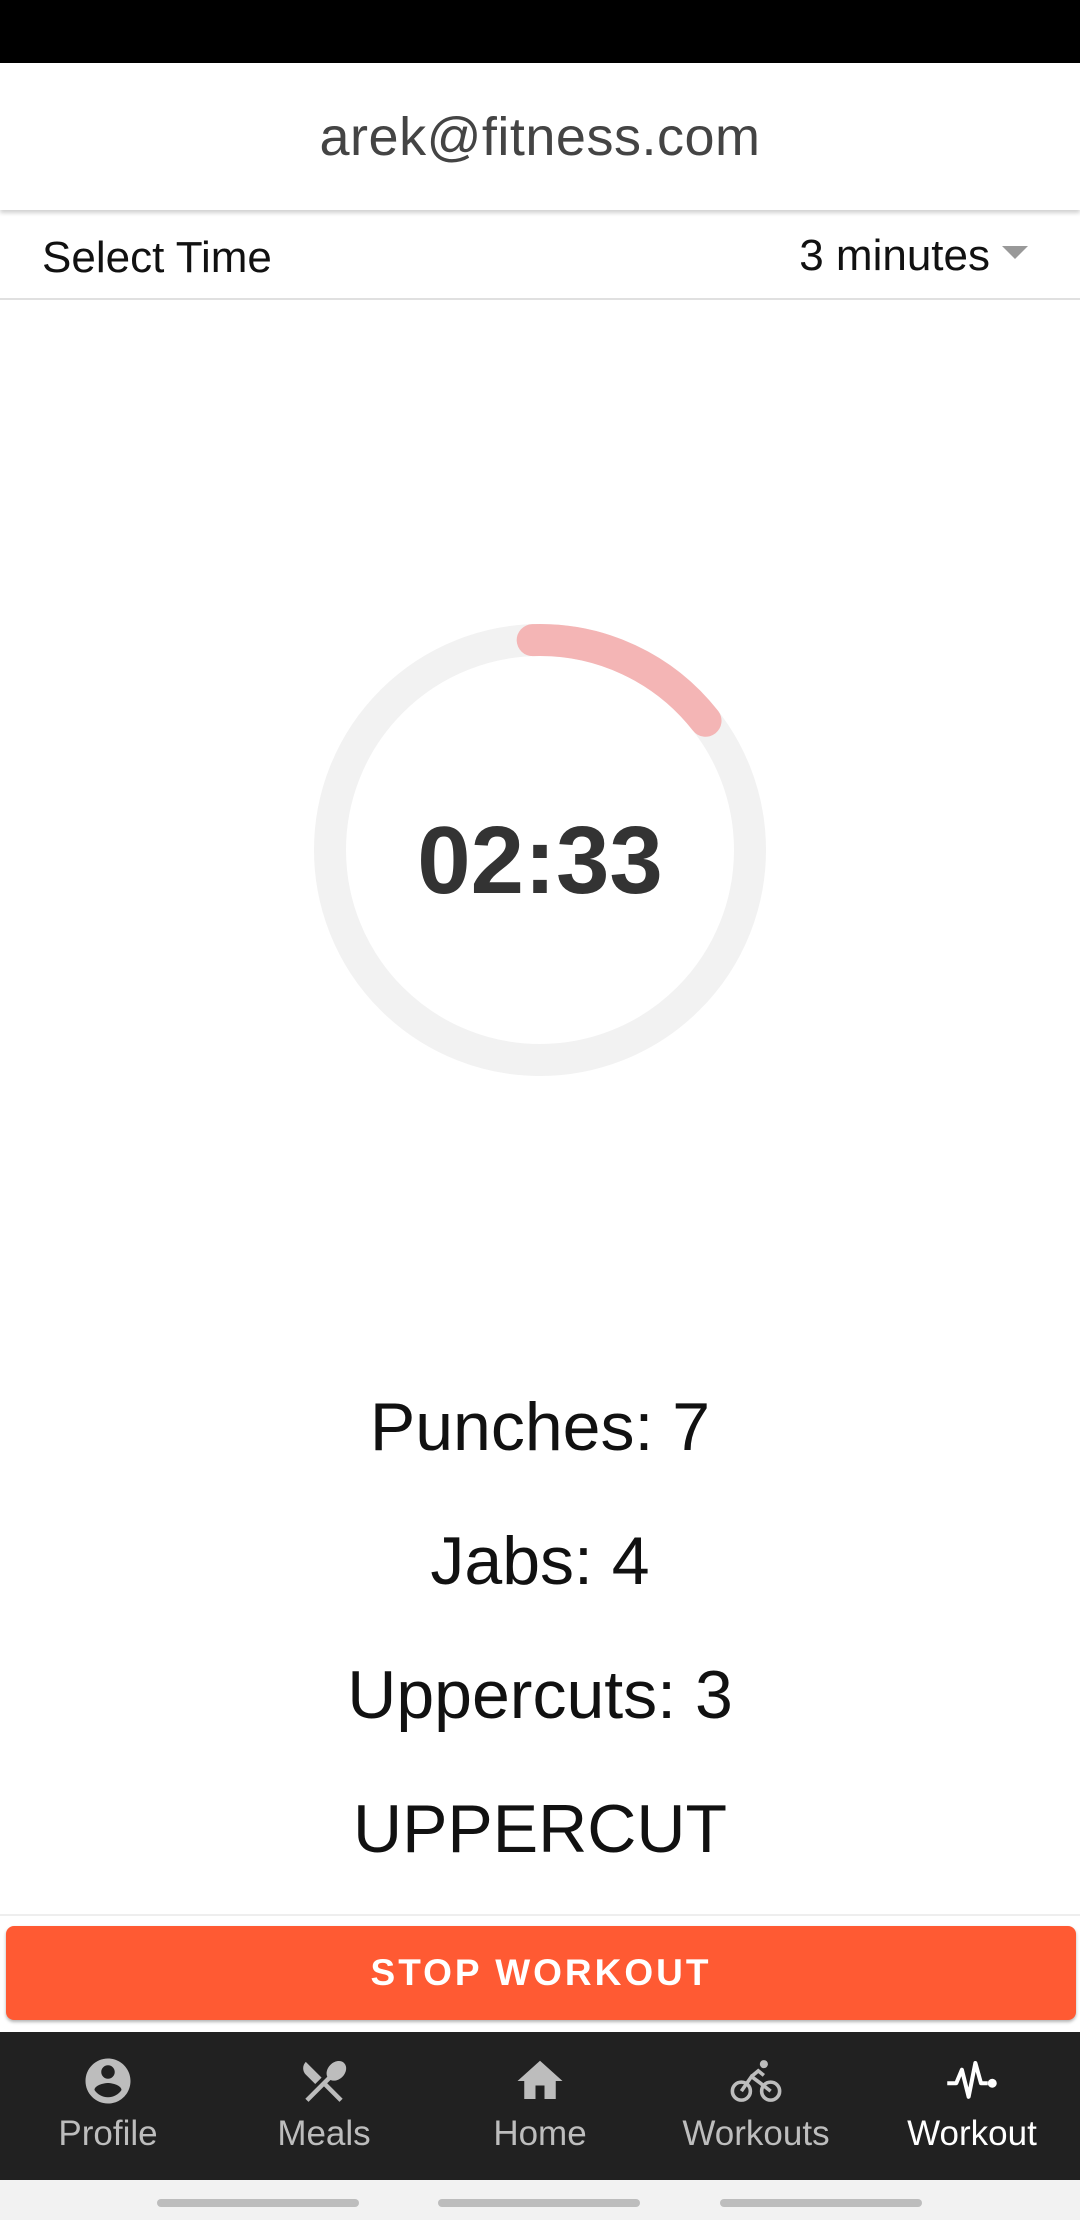 This screenshot has width=1080, height=2220. Describe the element at coordinates (324, 2133) in the screenshot. I see `nav-label-meals: Meals` at that location.